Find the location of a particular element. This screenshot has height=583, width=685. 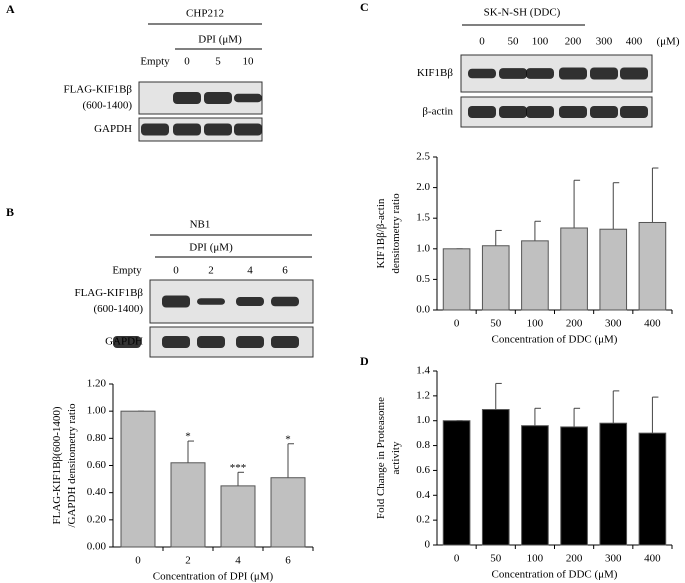

y-tick-label: 1.4 is located at coordinates (423, 371).